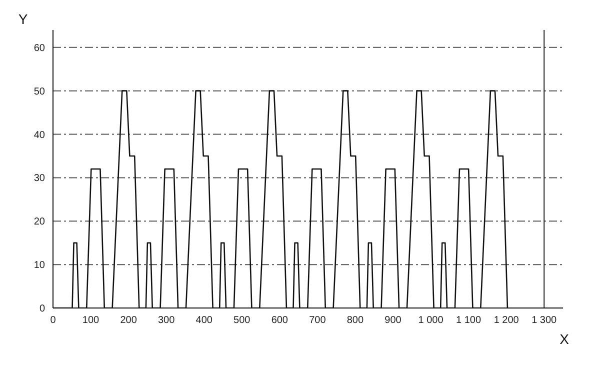  Describe the element at coordinates (40, 135) in the screenshot. I see `y-tick-label: 40` at that location.